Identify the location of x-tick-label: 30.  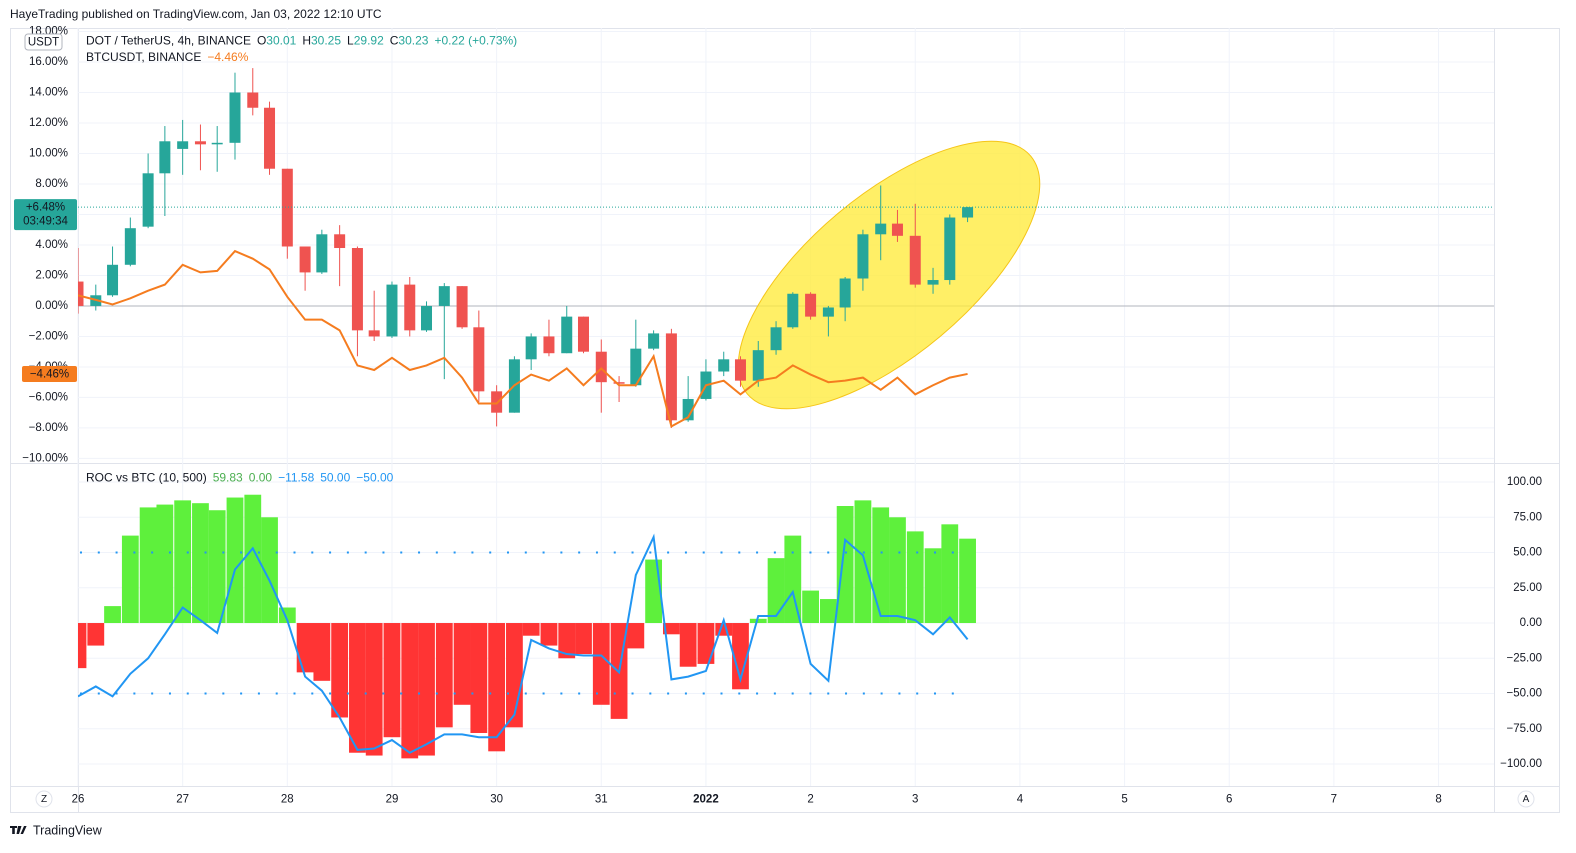
(496, 800).